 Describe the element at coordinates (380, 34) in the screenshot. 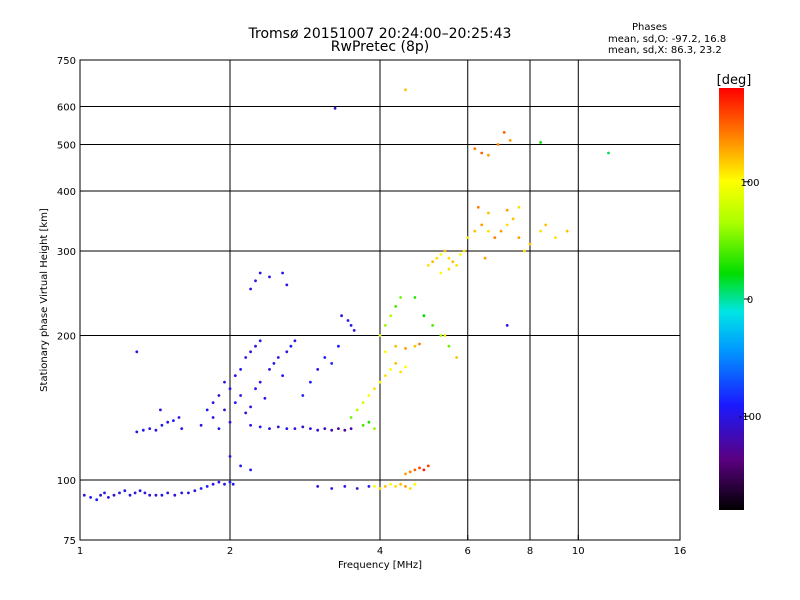

I see `chart-title: Tromsø 20151007 20:24:00–20:25:43` at that location.